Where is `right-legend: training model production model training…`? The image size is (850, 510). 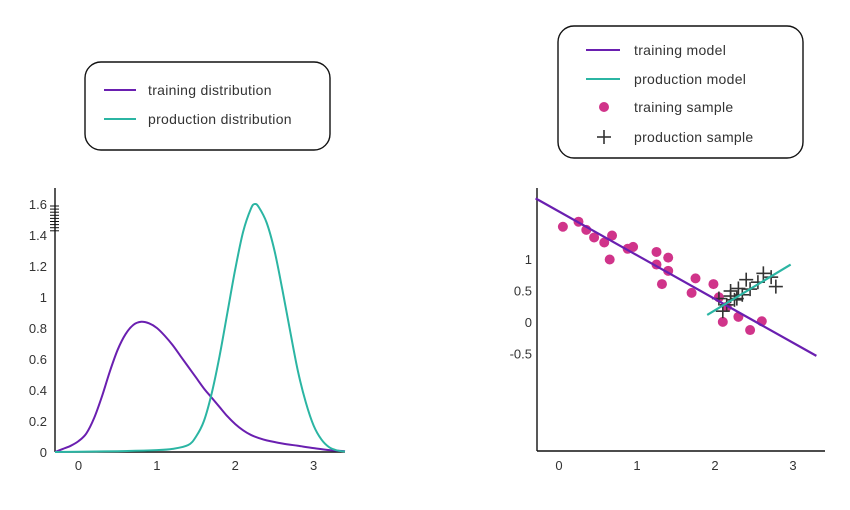
right-legend: training model production model training… is located at coordinates (680, 92).